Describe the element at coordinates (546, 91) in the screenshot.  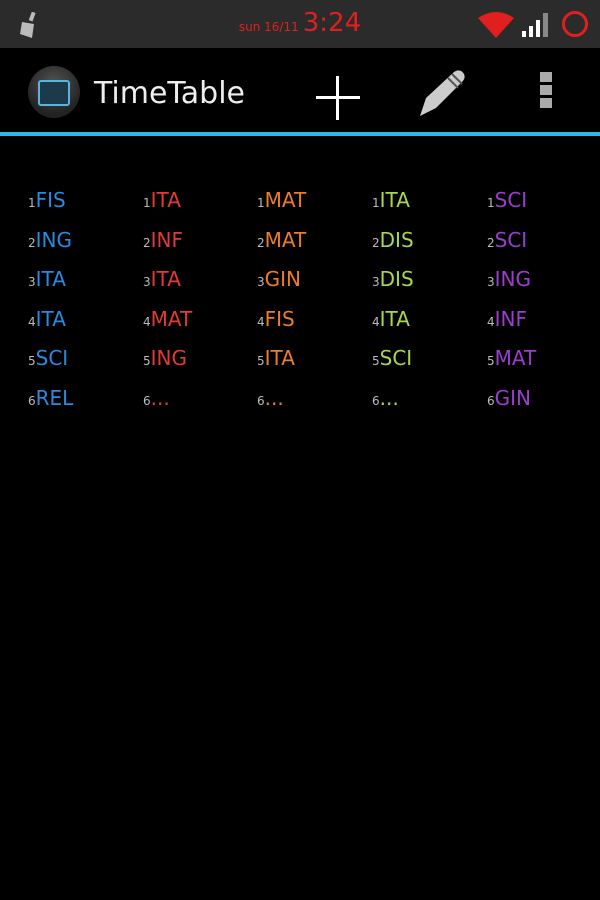
I see `overflow-menu-icon` at that location.